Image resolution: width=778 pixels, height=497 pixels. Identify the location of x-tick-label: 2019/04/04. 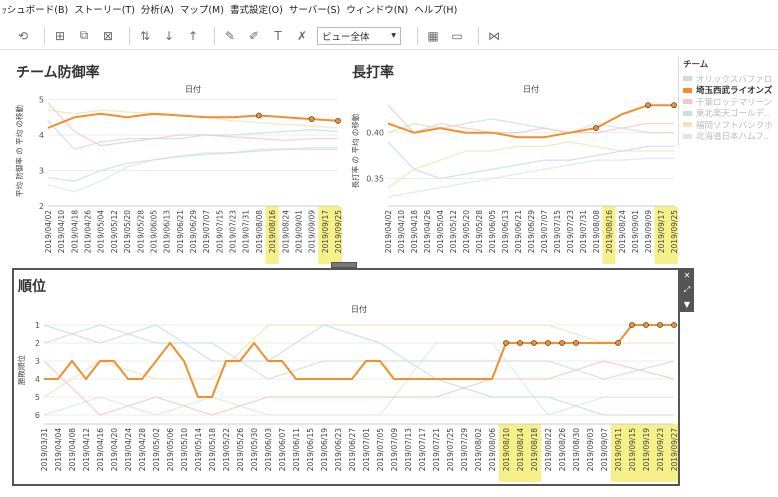
(58, 449).